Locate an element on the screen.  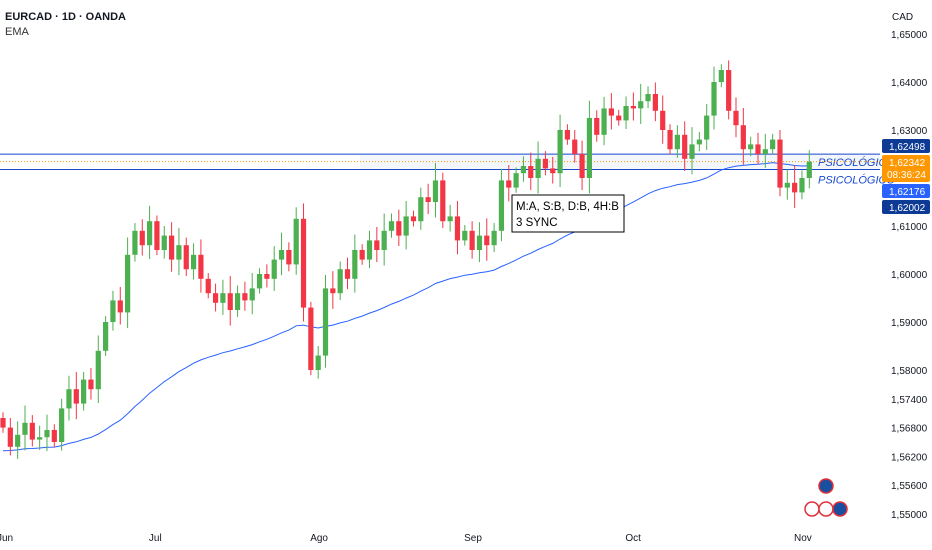
price-tag-low: 1,62002 is located at coordinates (907, 208).